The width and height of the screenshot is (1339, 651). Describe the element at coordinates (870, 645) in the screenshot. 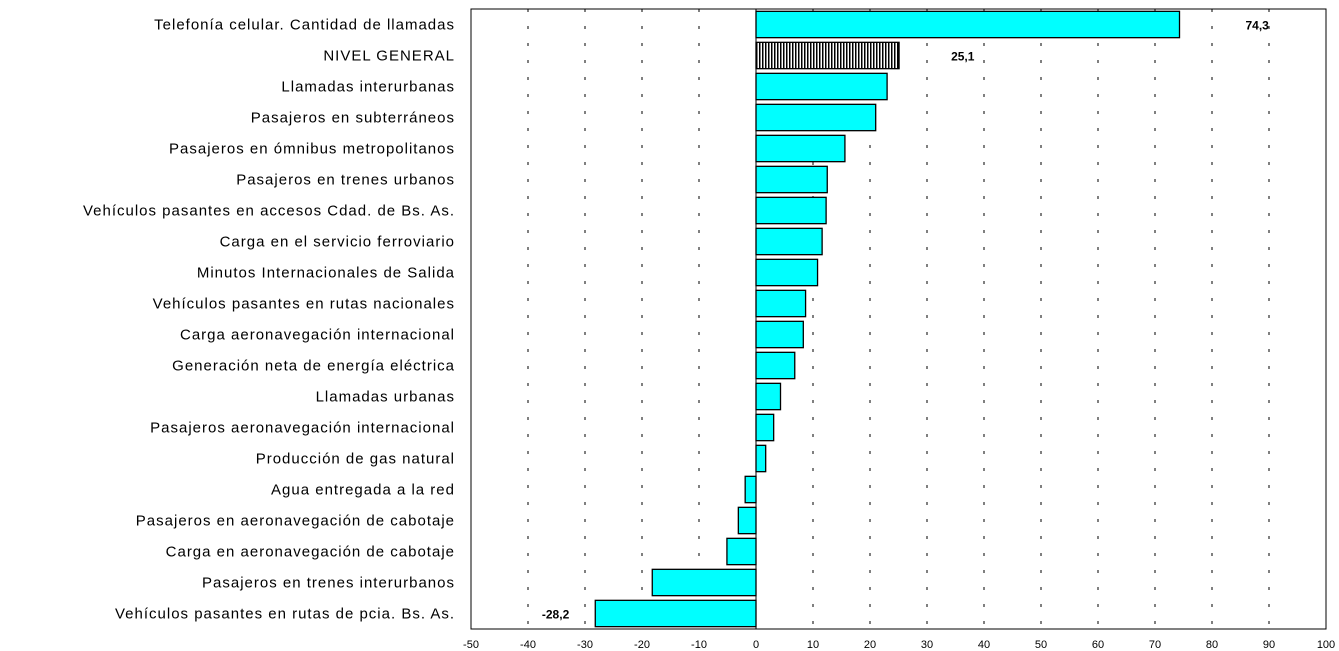

I see `x-tick-label: 20` at that location.